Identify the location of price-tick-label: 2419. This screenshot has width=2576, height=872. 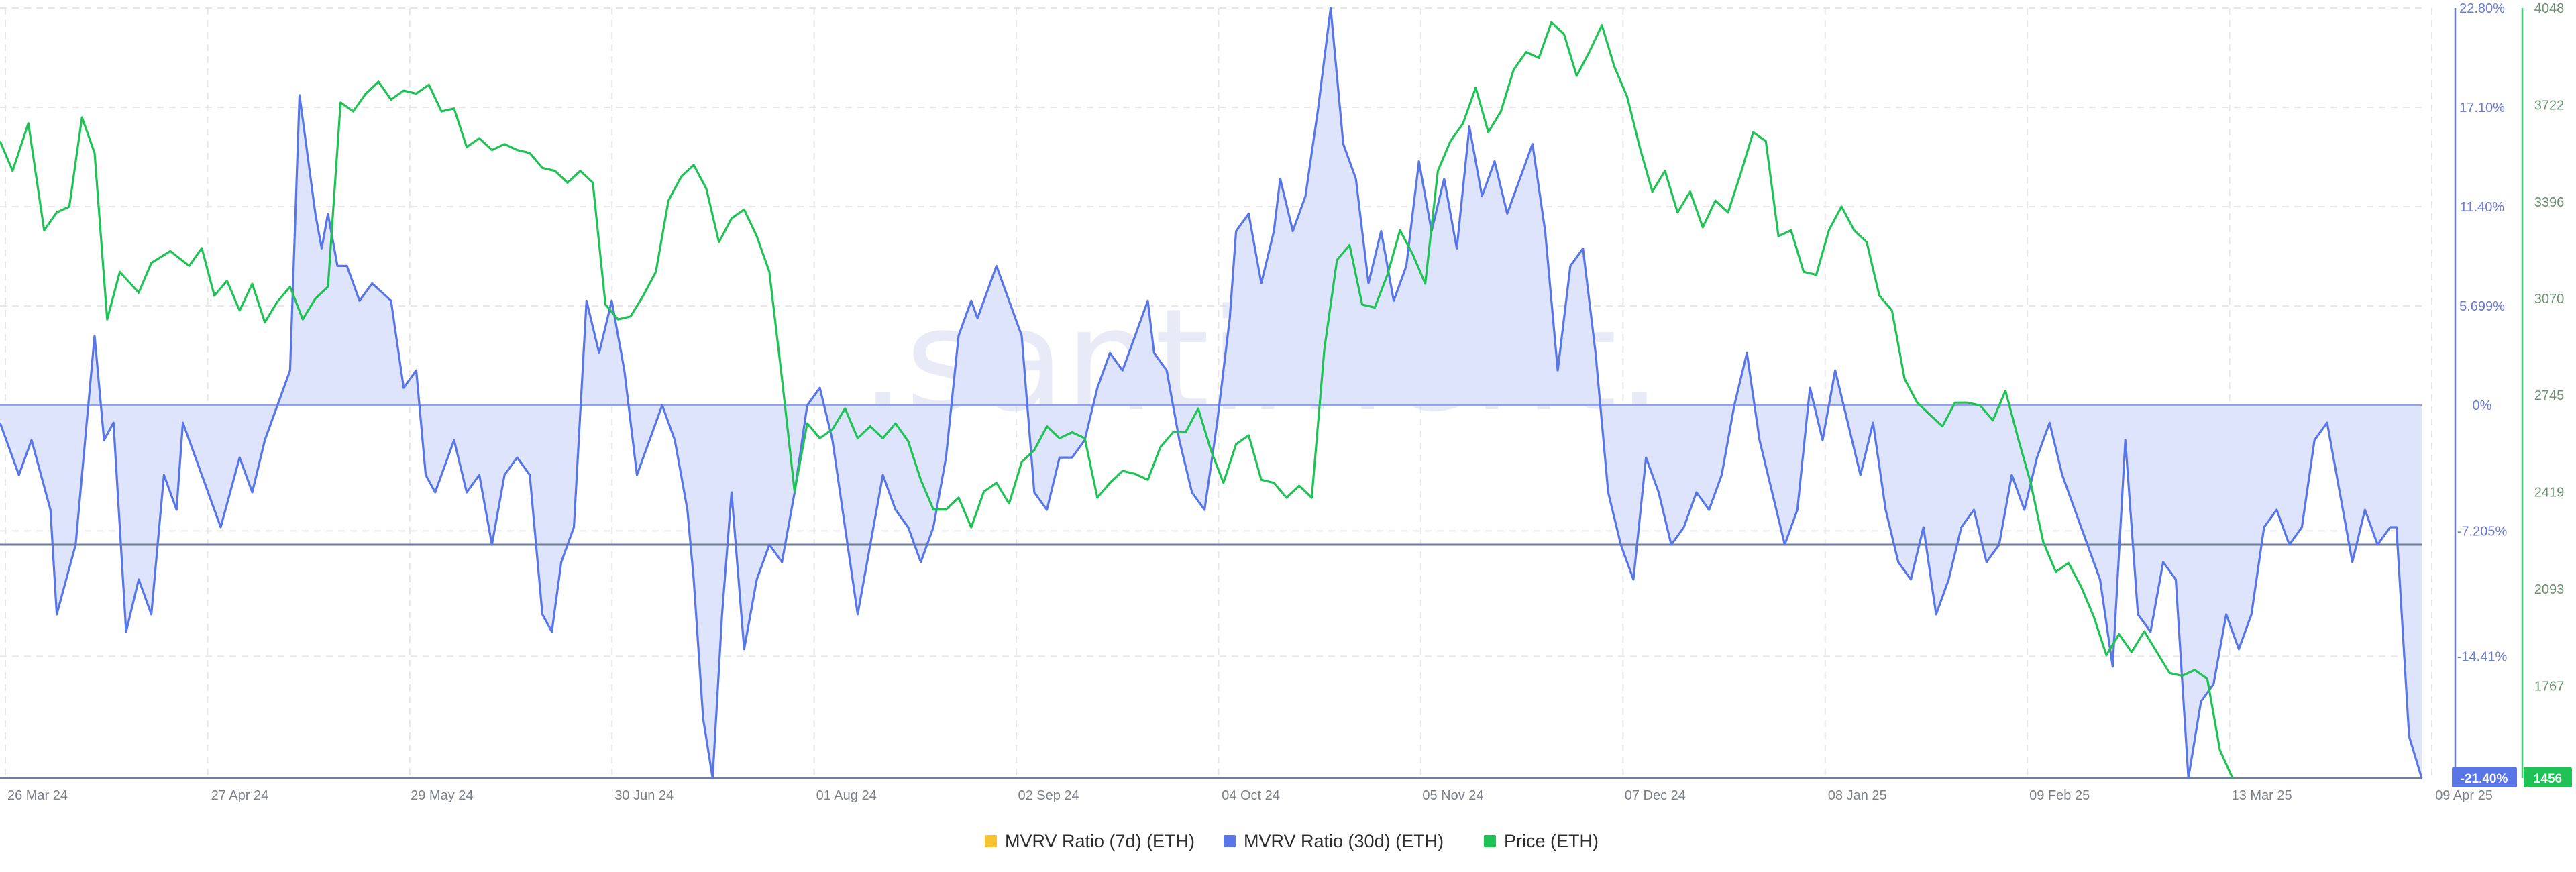
(2549, 493).